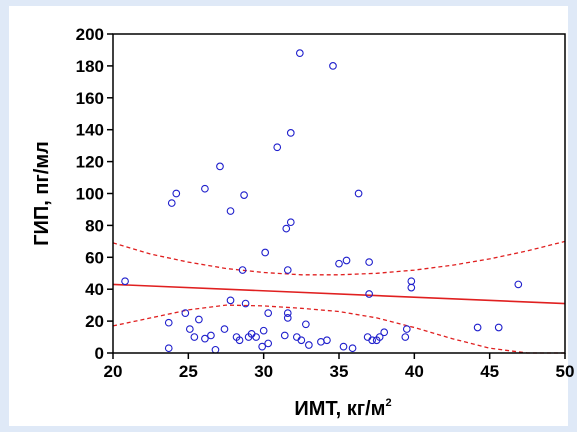  Describe the element at coordinates (90, 98) in the screenshot. I see `y-tick-label: 160` at that location.